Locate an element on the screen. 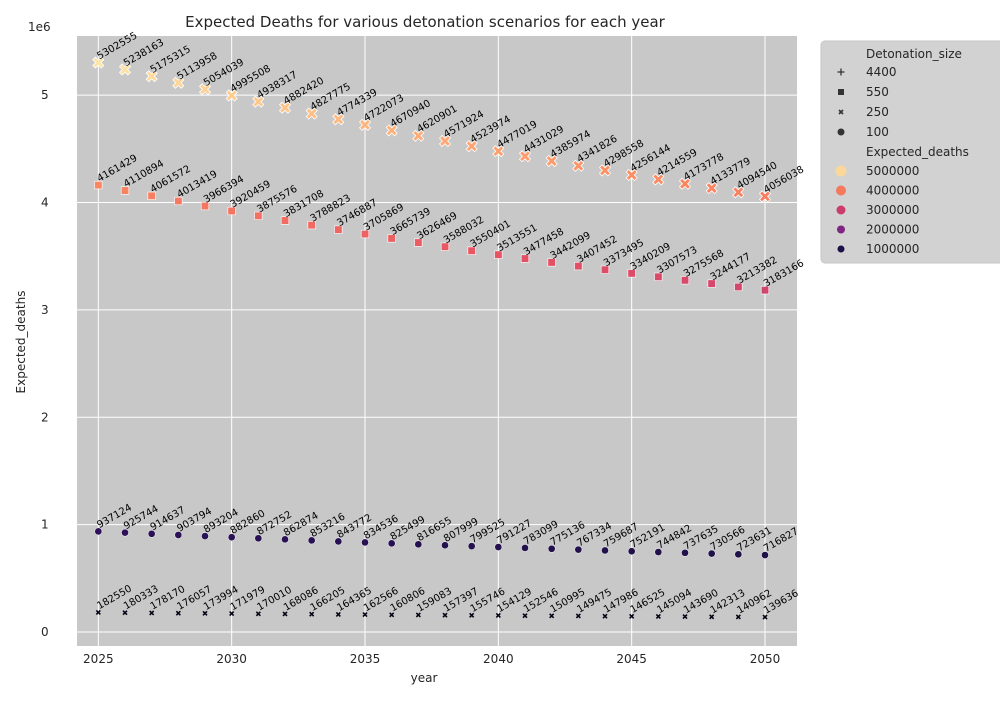  y-tick-label: 5 is located at coordinates (45, 95).